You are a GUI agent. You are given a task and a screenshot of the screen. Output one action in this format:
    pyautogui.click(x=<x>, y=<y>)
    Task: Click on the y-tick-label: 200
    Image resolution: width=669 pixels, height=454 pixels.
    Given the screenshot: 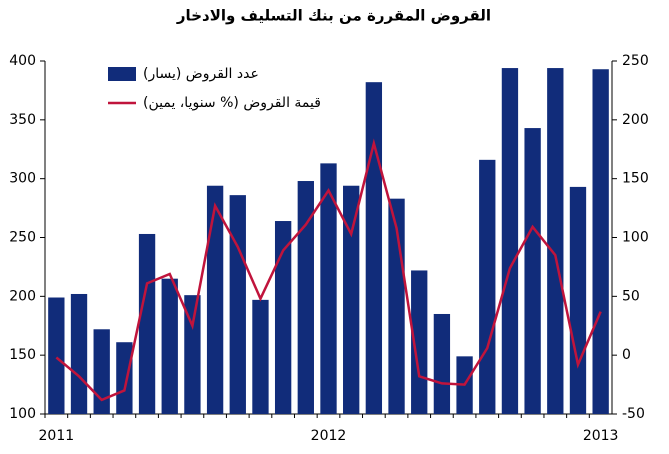 What is the action you would take?
    pyautogui.click(x=22, y=296)
    